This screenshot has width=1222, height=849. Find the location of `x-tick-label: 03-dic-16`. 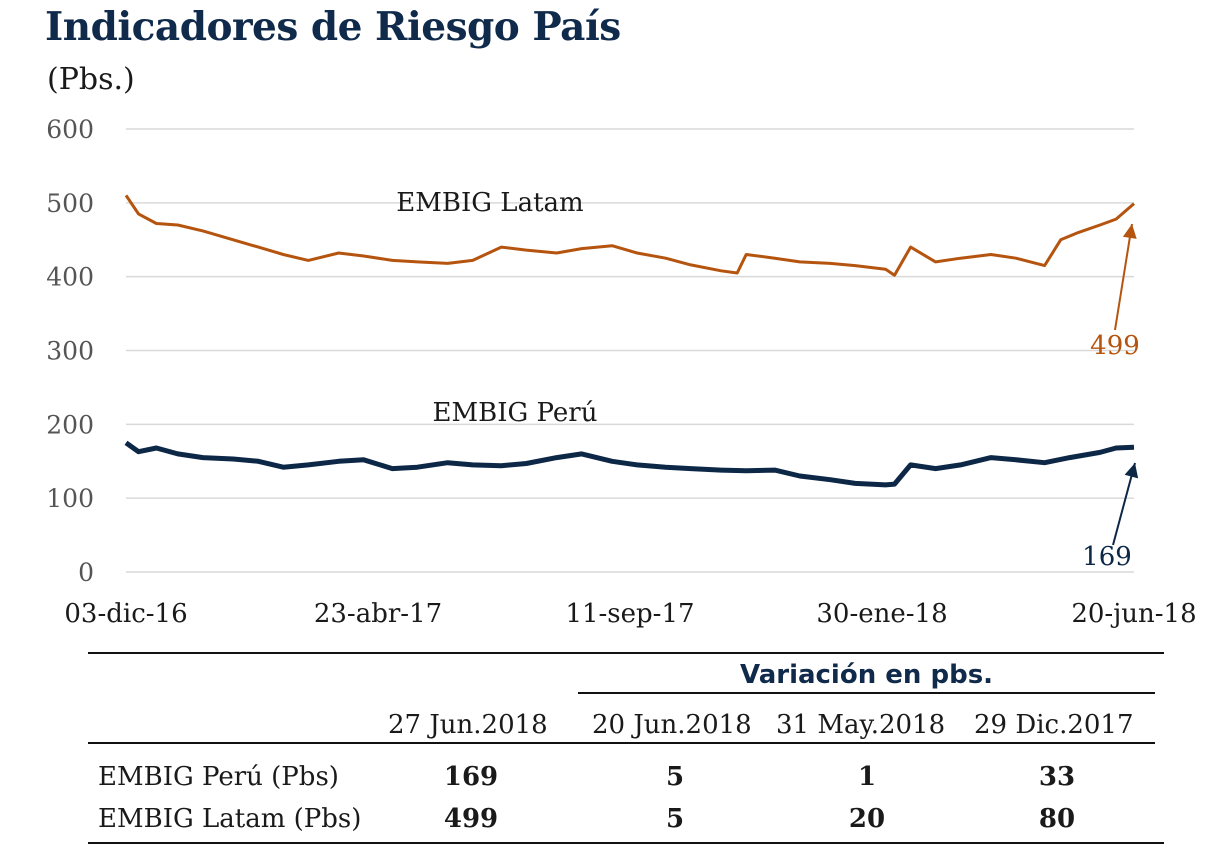

x-tick-label: 03-dic-16 is located at coordinates (125, 614).